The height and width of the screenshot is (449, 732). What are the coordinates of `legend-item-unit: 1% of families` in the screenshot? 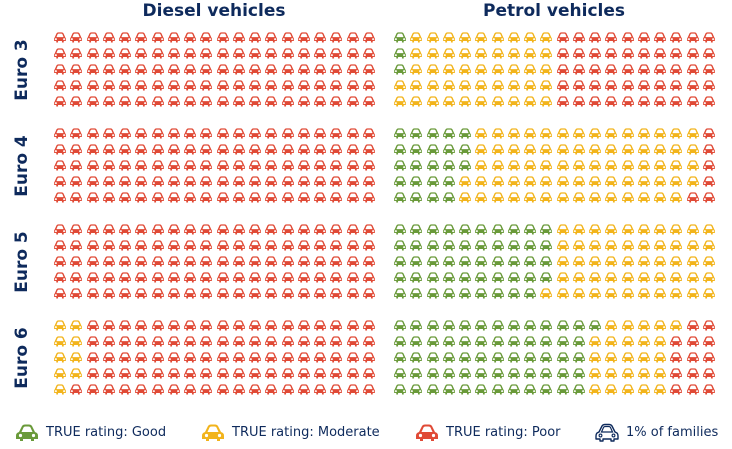 It's located at (656, 433).